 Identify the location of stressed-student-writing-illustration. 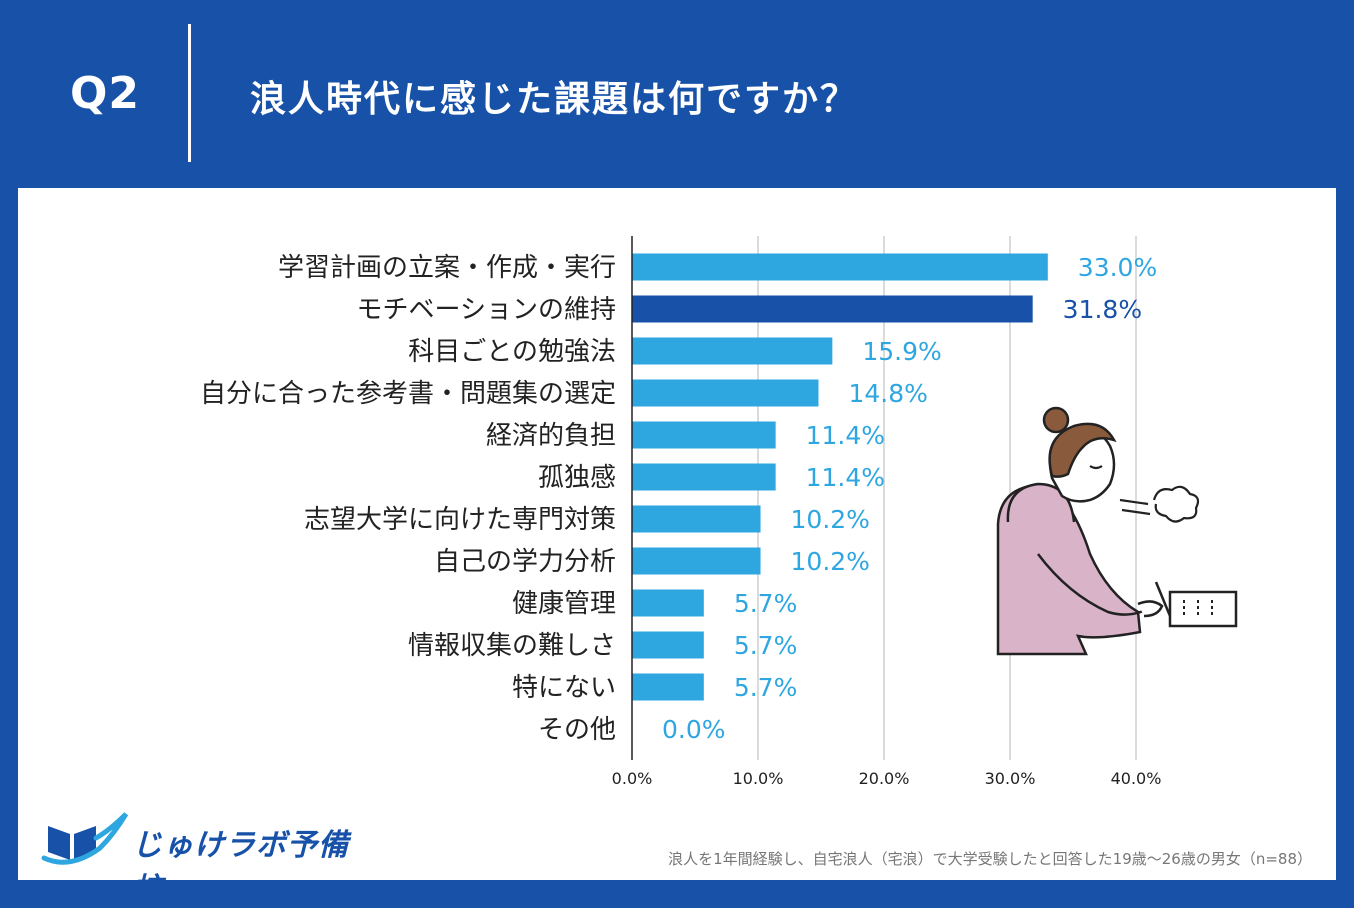
(1117, 531).